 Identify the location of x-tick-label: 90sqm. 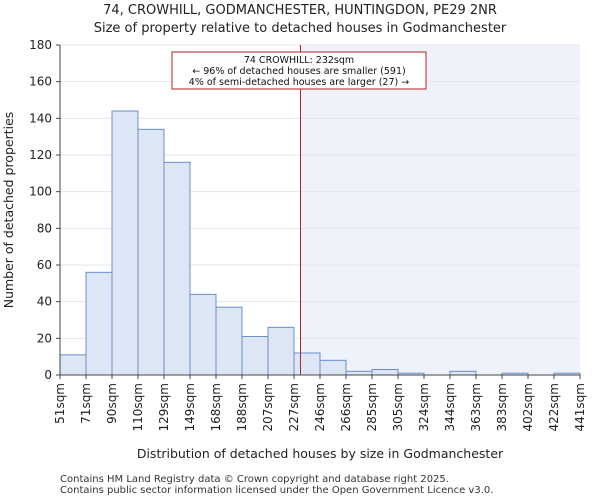
(112, 403).